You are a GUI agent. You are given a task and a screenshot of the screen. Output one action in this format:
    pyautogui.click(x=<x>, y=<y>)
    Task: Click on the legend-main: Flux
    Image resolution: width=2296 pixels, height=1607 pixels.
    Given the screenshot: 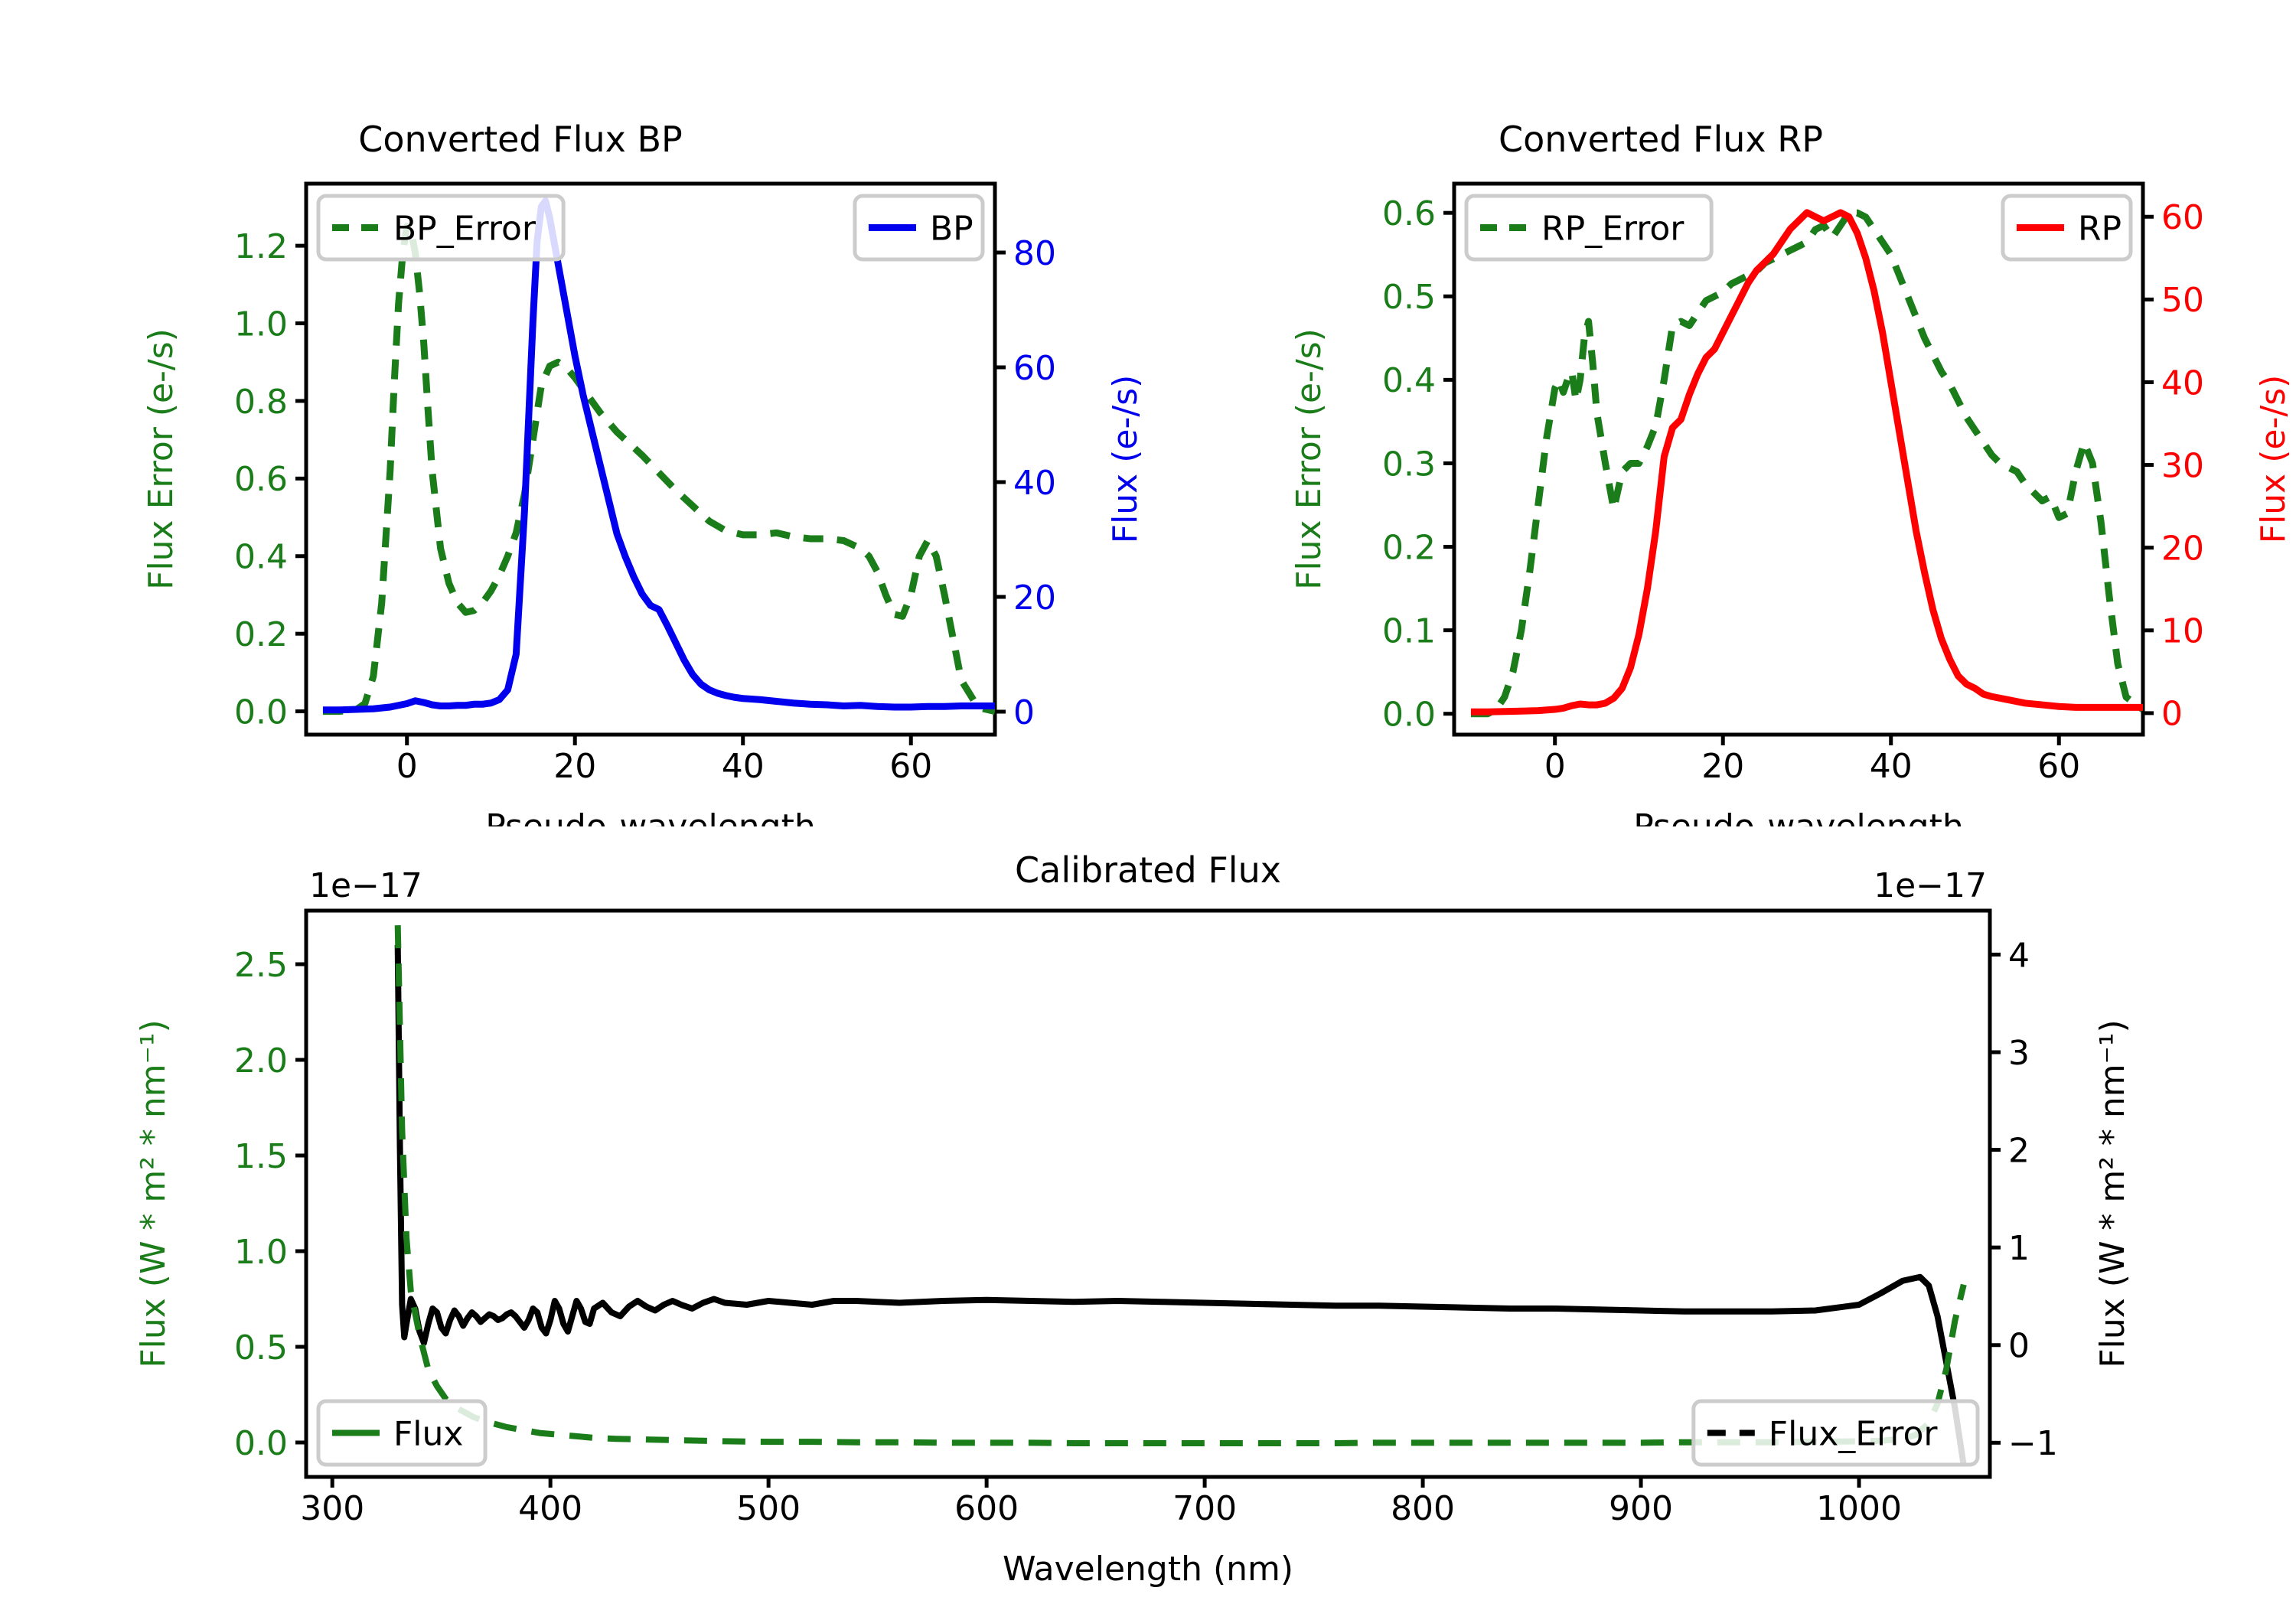 What is the action you would take?
    pyautogui.click(x=402, y=1433)
    